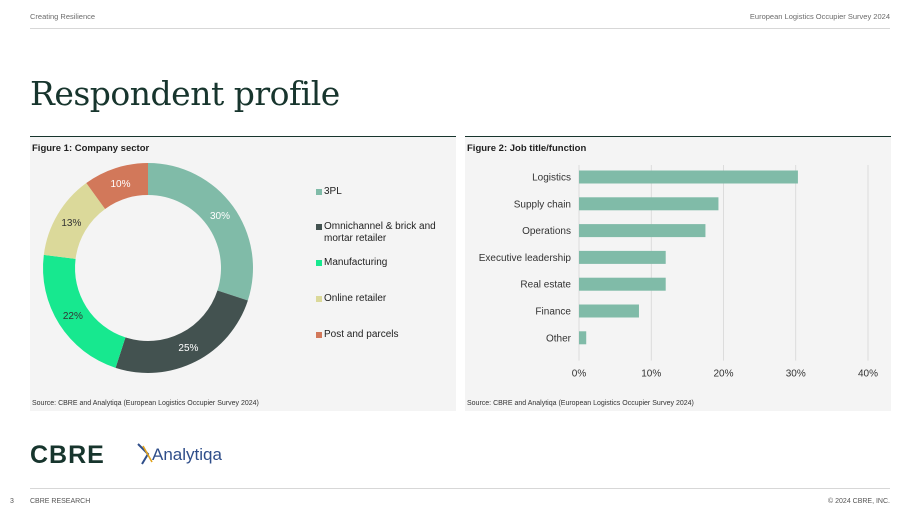 The image size is (920, 518). Describe the element at coordinates (579, 374) in the screenshot. I see `x-tick-label: 0%` at that location.